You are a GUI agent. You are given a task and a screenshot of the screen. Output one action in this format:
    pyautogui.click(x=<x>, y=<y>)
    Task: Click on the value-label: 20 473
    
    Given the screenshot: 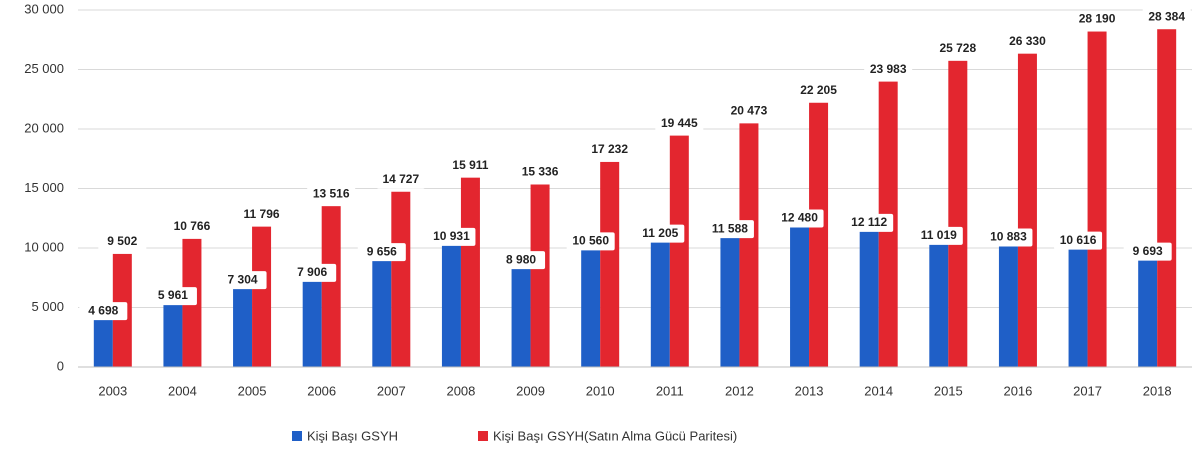 What is the action you would take?
    pyautogui.click(x=749, y=111)
    